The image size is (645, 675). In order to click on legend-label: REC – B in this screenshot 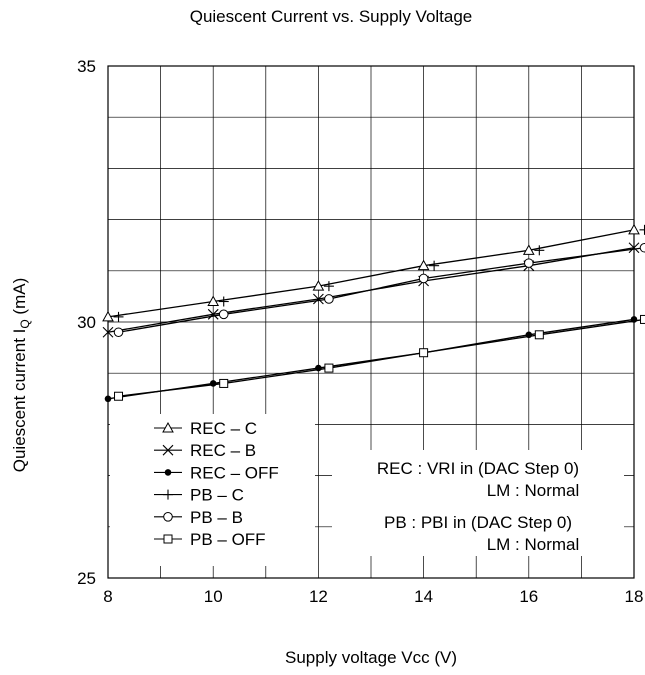, I will do `click(223, 450)`.